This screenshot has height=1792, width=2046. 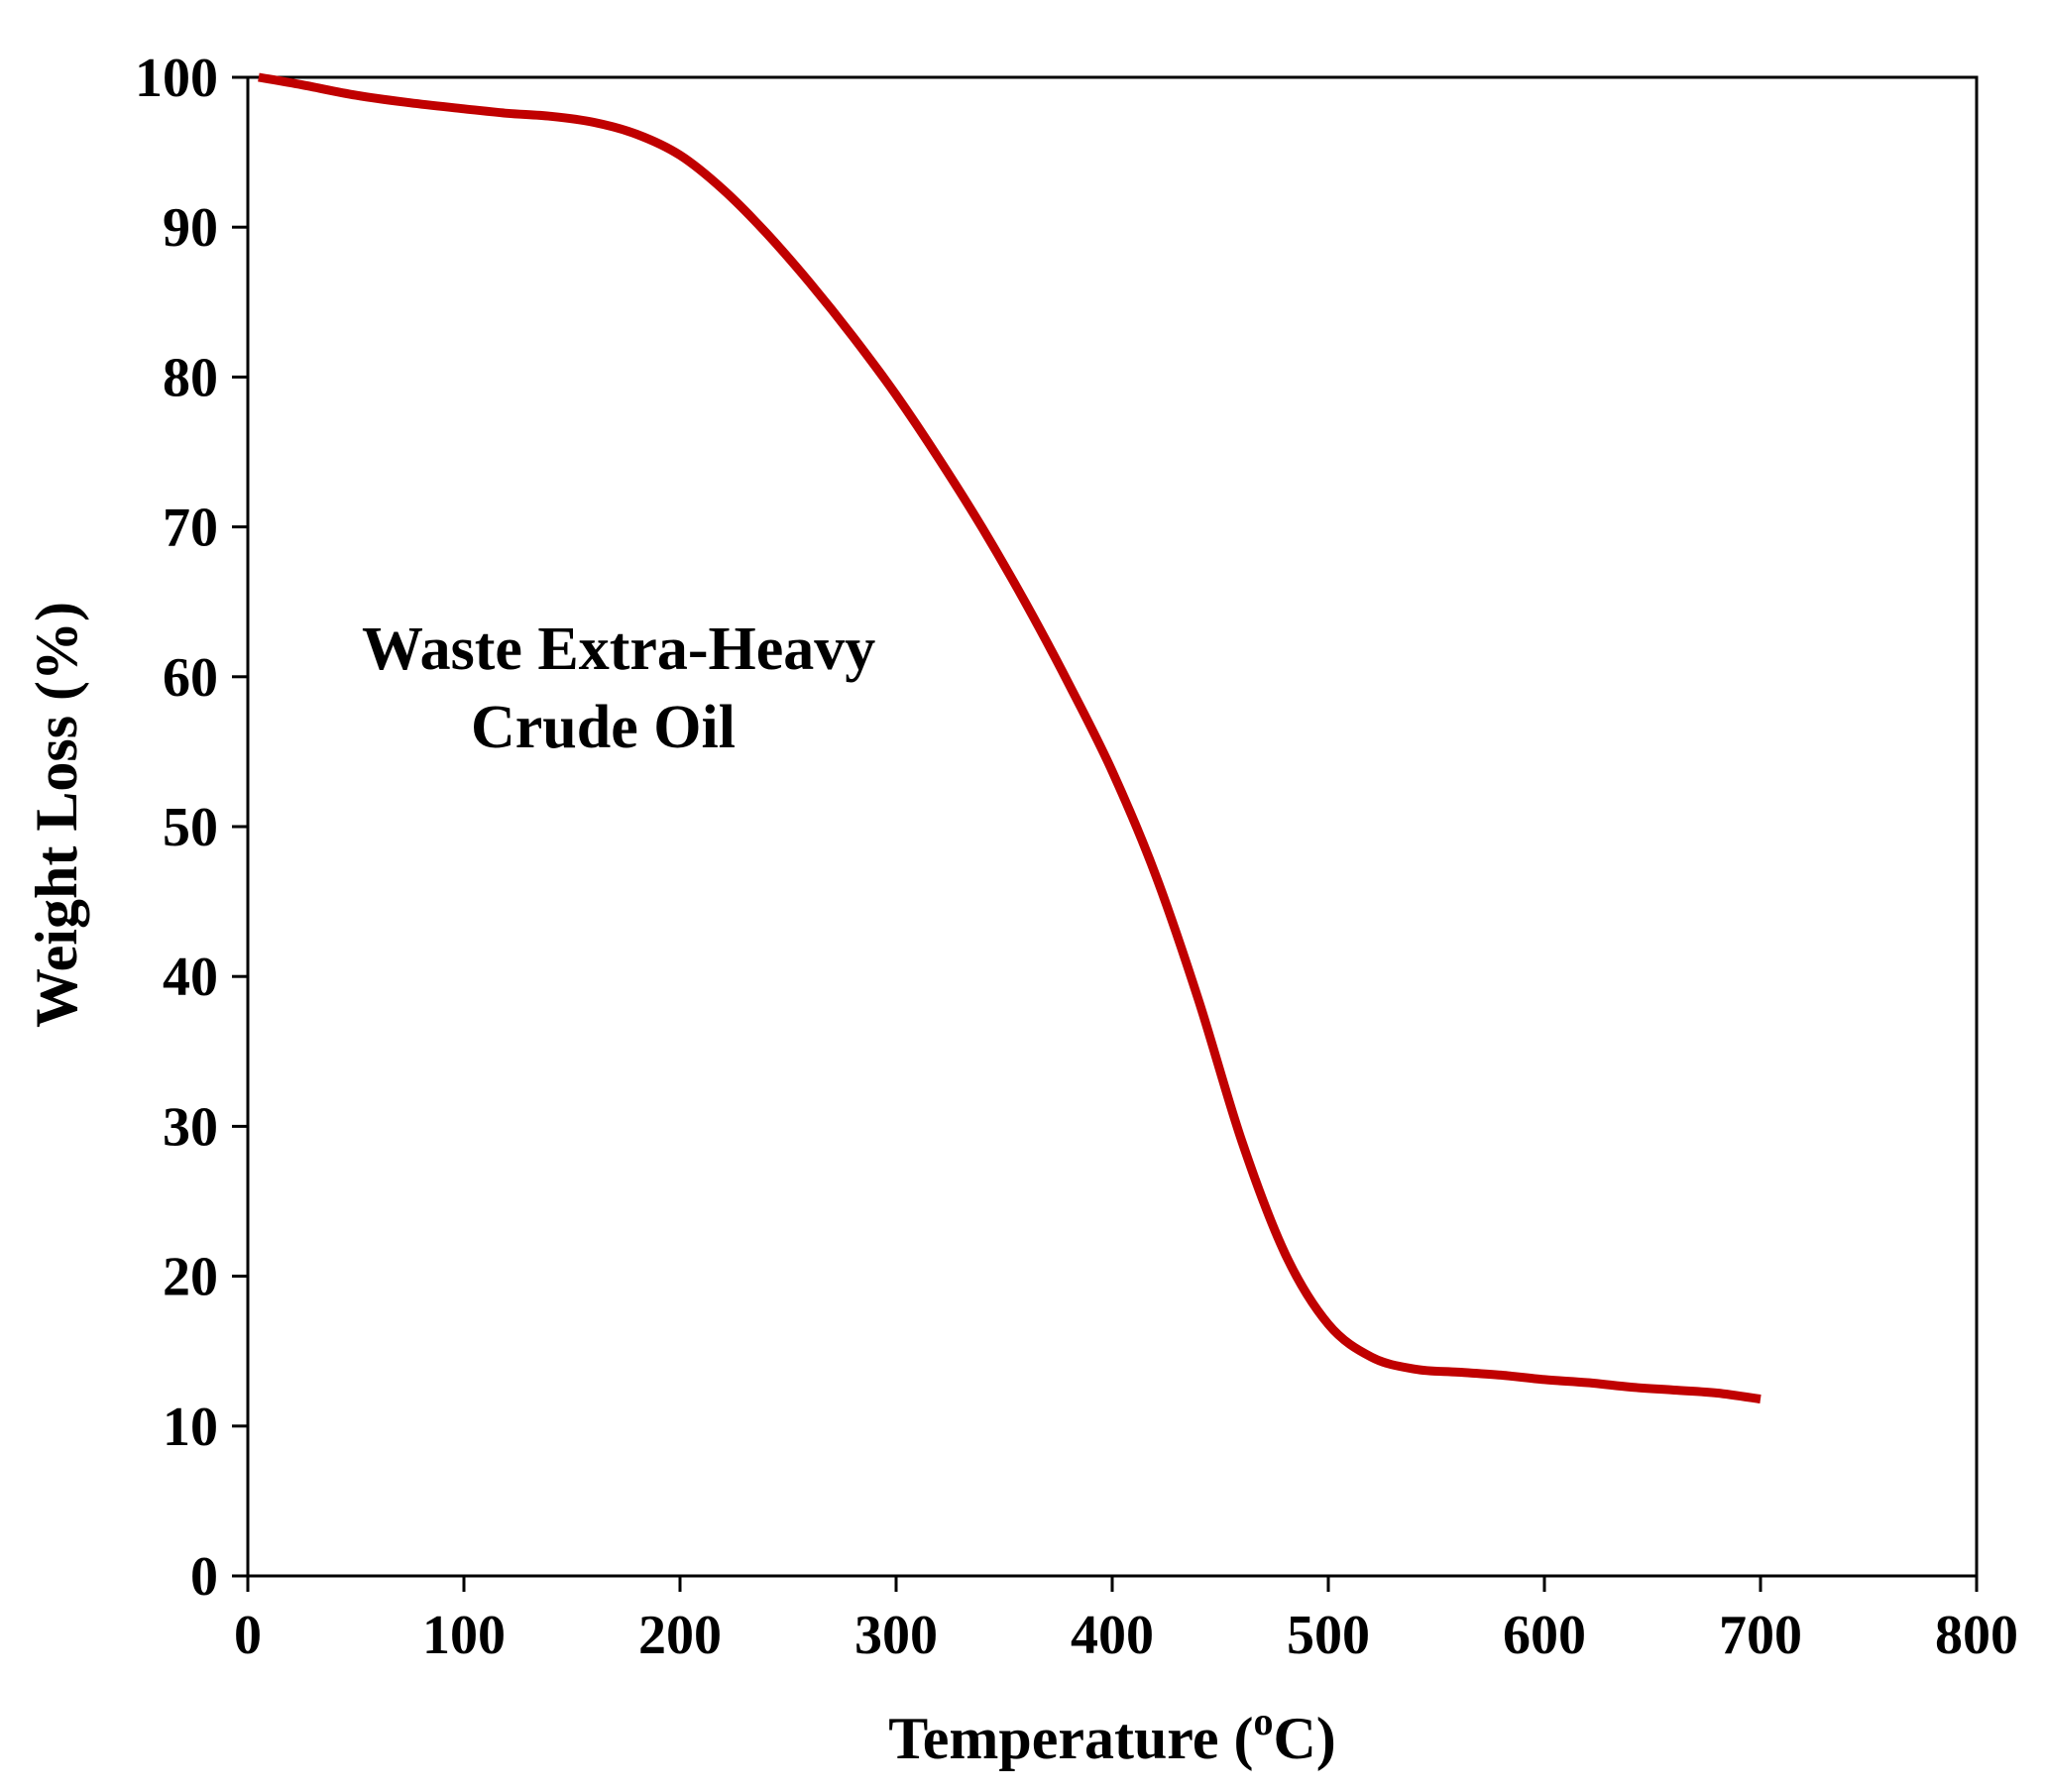 I want to click on x-axis-title-degree: o, so click(x=1263, y=1721).